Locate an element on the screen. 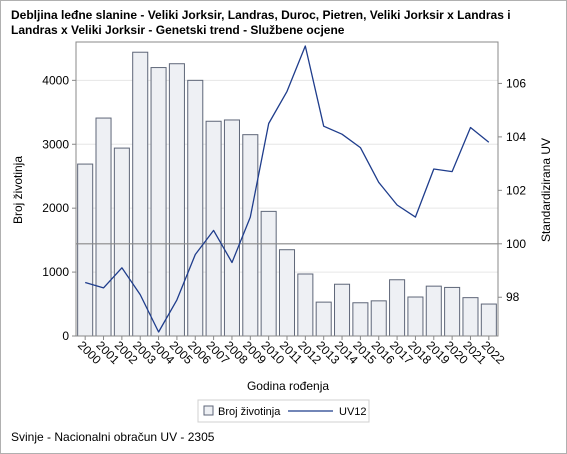  y2-tick-label: 98 is located at coordinates (513, 297).